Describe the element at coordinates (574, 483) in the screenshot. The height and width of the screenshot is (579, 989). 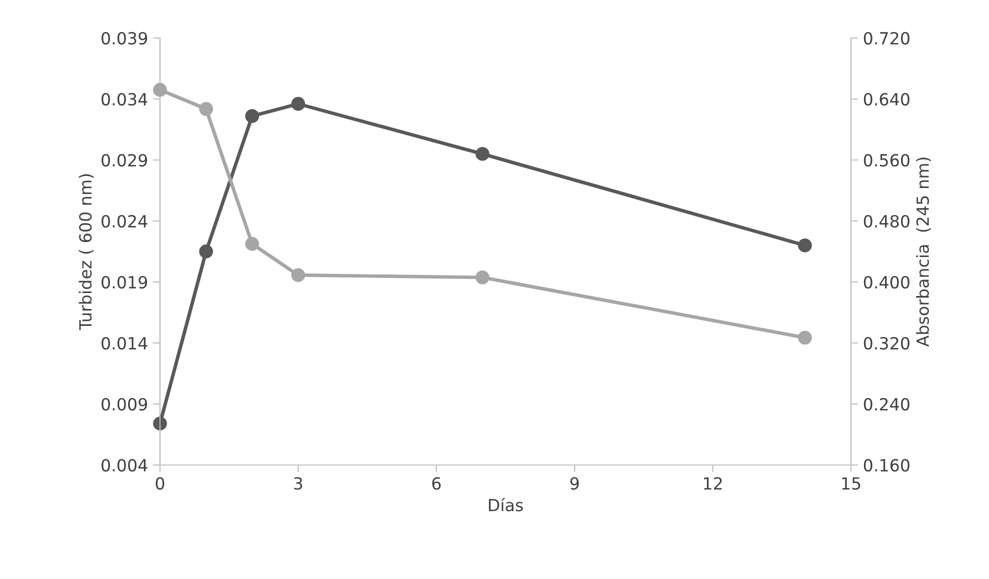
I see `x-tick-label: 9` at that location.